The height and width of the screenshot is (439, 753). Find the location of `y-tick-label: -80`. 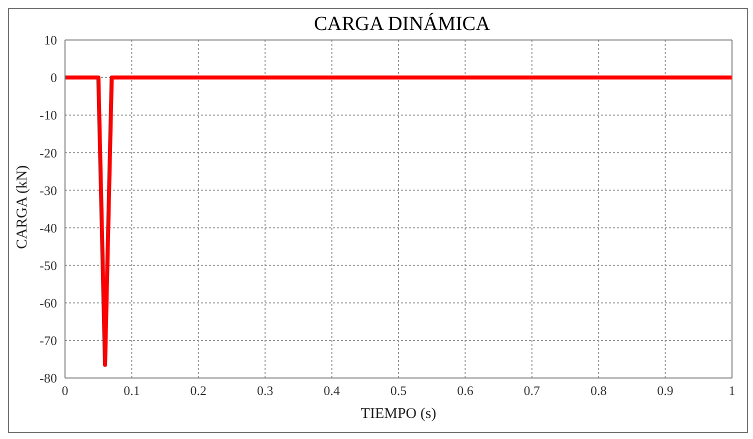

y-tick-label: -80 is located at coordinates (48, 378).